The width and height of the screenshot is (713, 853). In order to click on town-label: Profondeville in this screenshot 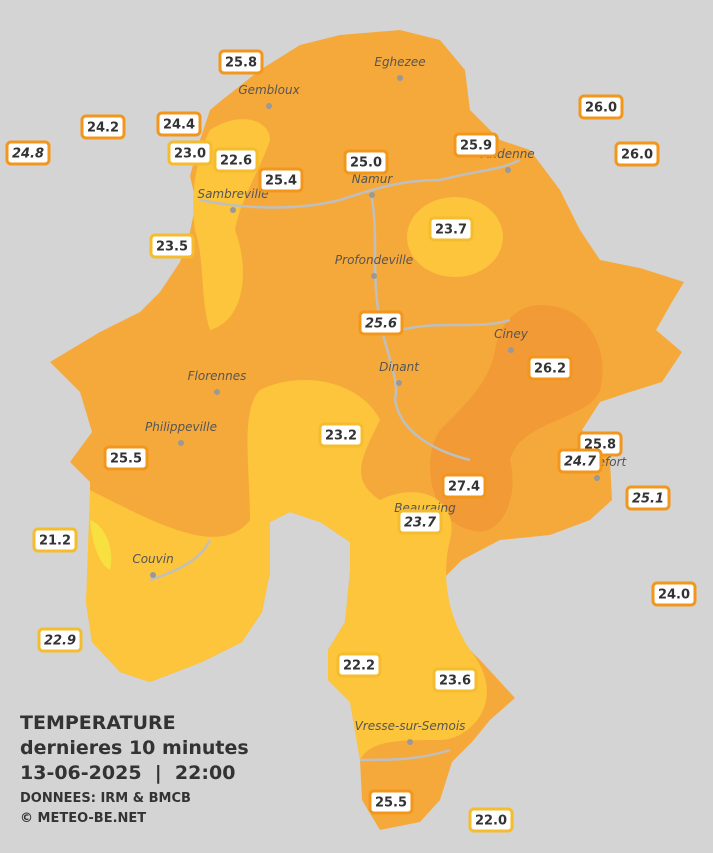, I will do `click(374, 260)`.